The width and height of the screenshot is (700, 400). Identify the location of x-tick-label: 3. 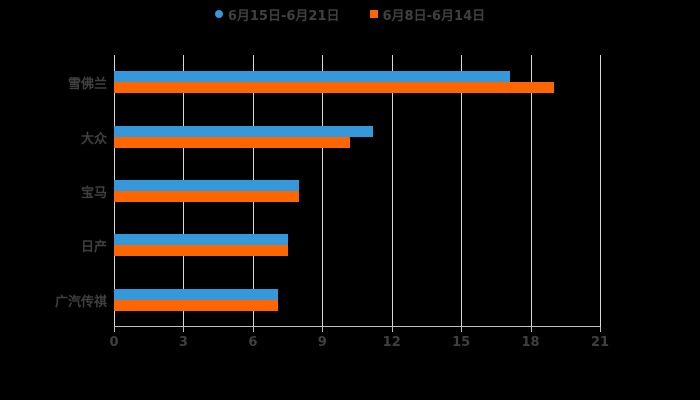
(183, 342).